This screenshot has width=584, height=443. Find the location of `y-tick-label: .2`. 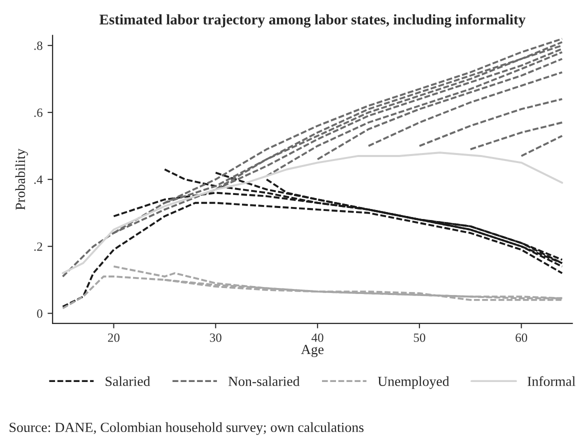

y-tick-label: .2 is located at coordinates (38, 246).